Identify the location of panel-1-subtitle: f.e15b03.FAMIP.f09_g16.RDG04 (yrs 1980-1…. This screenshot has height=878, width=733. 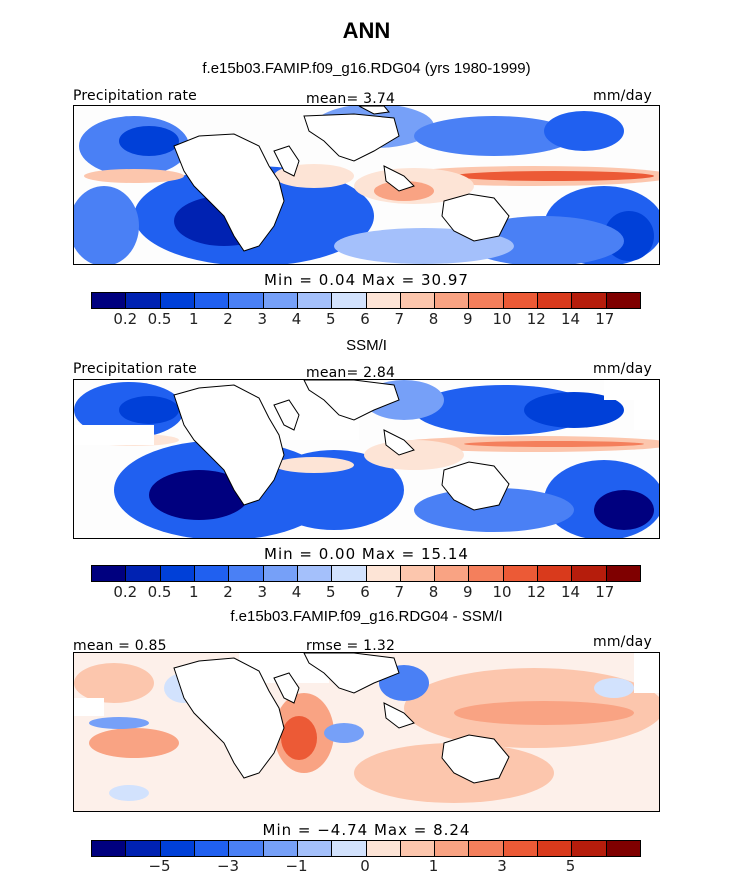
(366, 68).